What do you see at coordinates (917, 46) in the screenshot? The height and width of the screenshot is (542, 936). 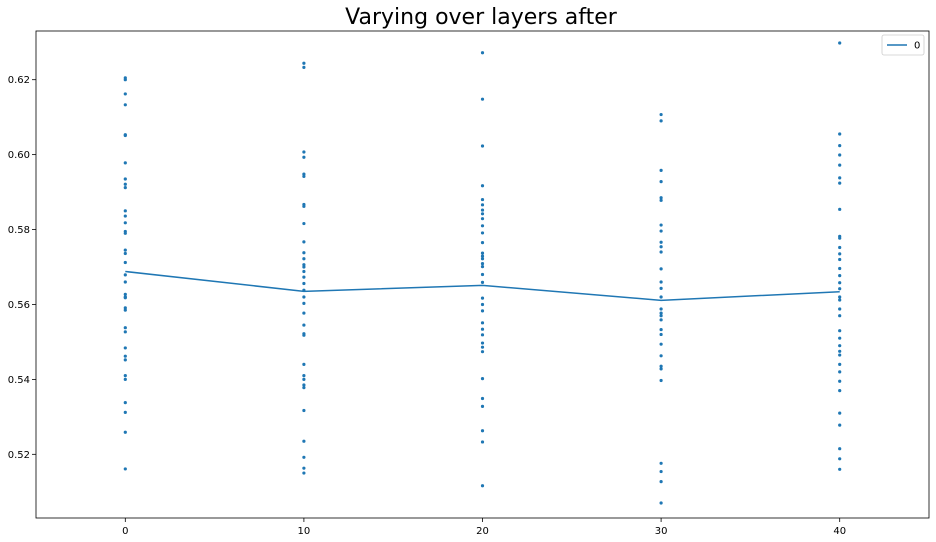 I see `legend-label-0: 0` at bounding box center [917, 46].